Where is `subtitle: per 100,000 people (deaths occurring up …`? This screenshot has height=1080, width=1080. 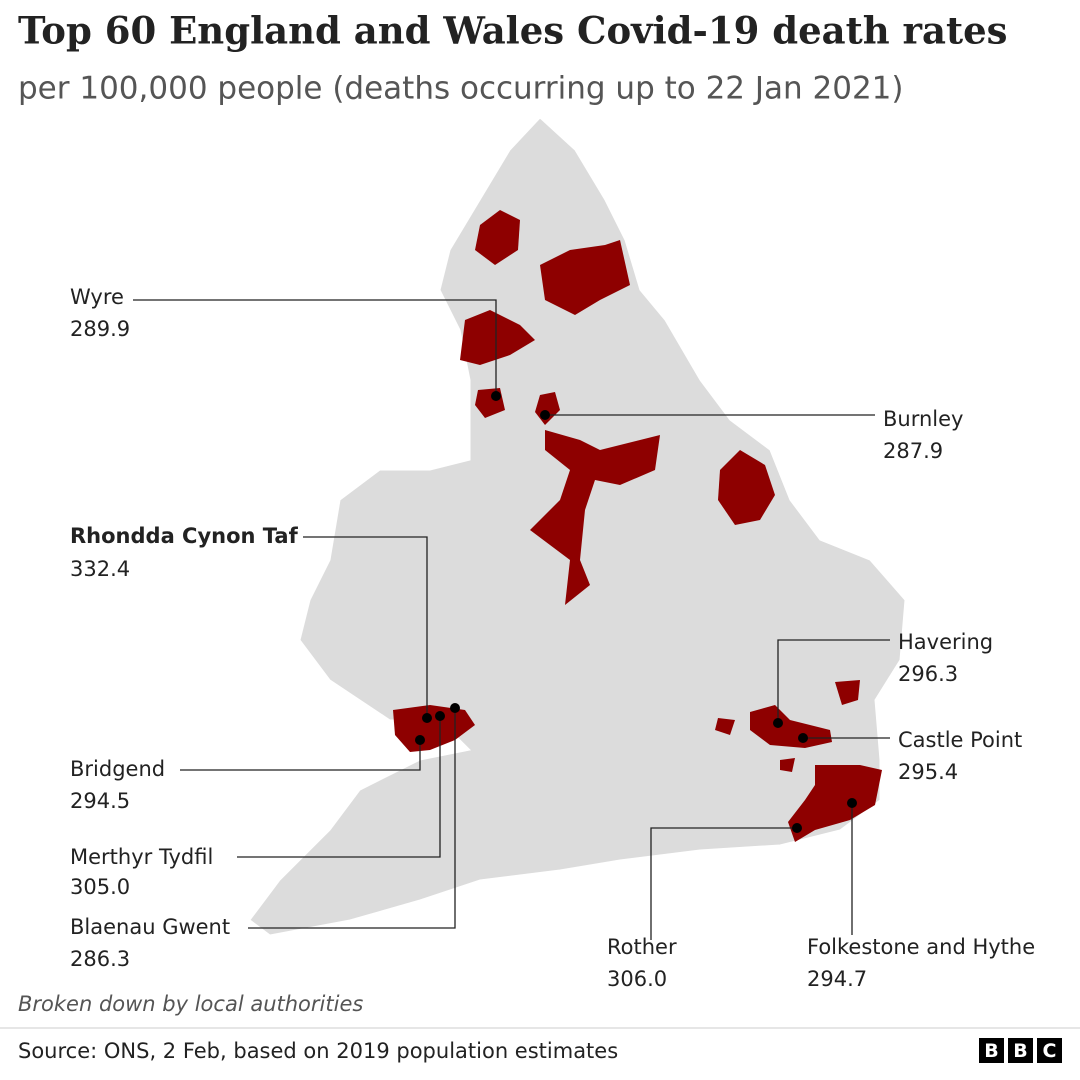
subtitle: per 100,000 people (deaths occurring up … is located at coordinates (461, 89).